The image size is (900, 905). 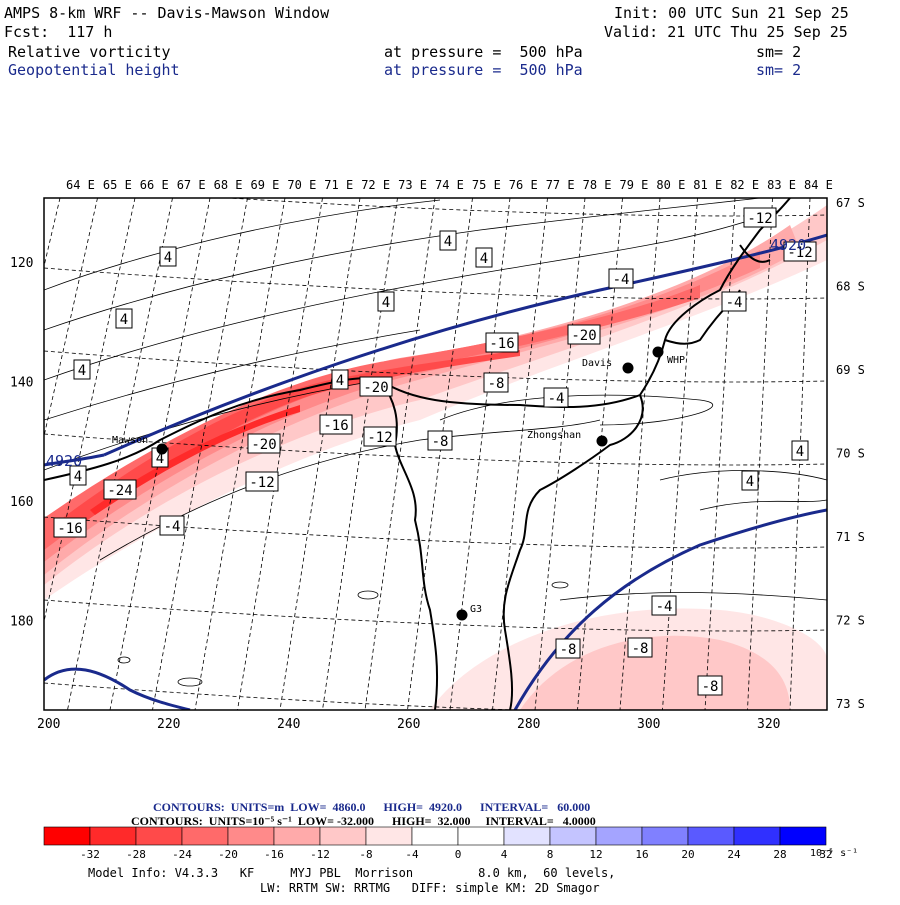 I want to click on lat-label: 72 S, so click(x=850, y=621).